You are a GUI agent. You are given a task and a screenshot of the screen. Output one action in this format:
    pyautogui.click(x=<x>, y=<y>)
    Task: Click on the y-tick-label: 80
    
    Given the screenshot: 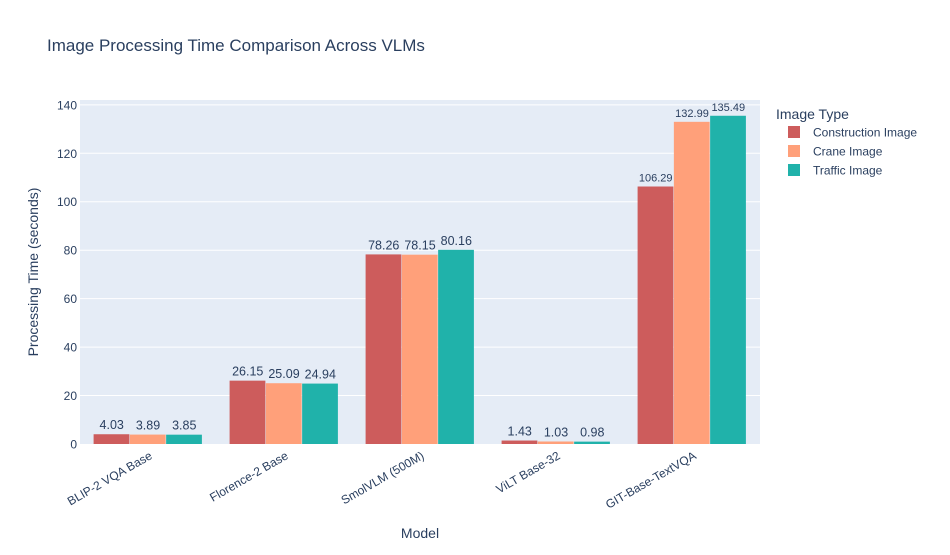 What is the action you would take?
    pyautogui.click(x=71, y=251)
    